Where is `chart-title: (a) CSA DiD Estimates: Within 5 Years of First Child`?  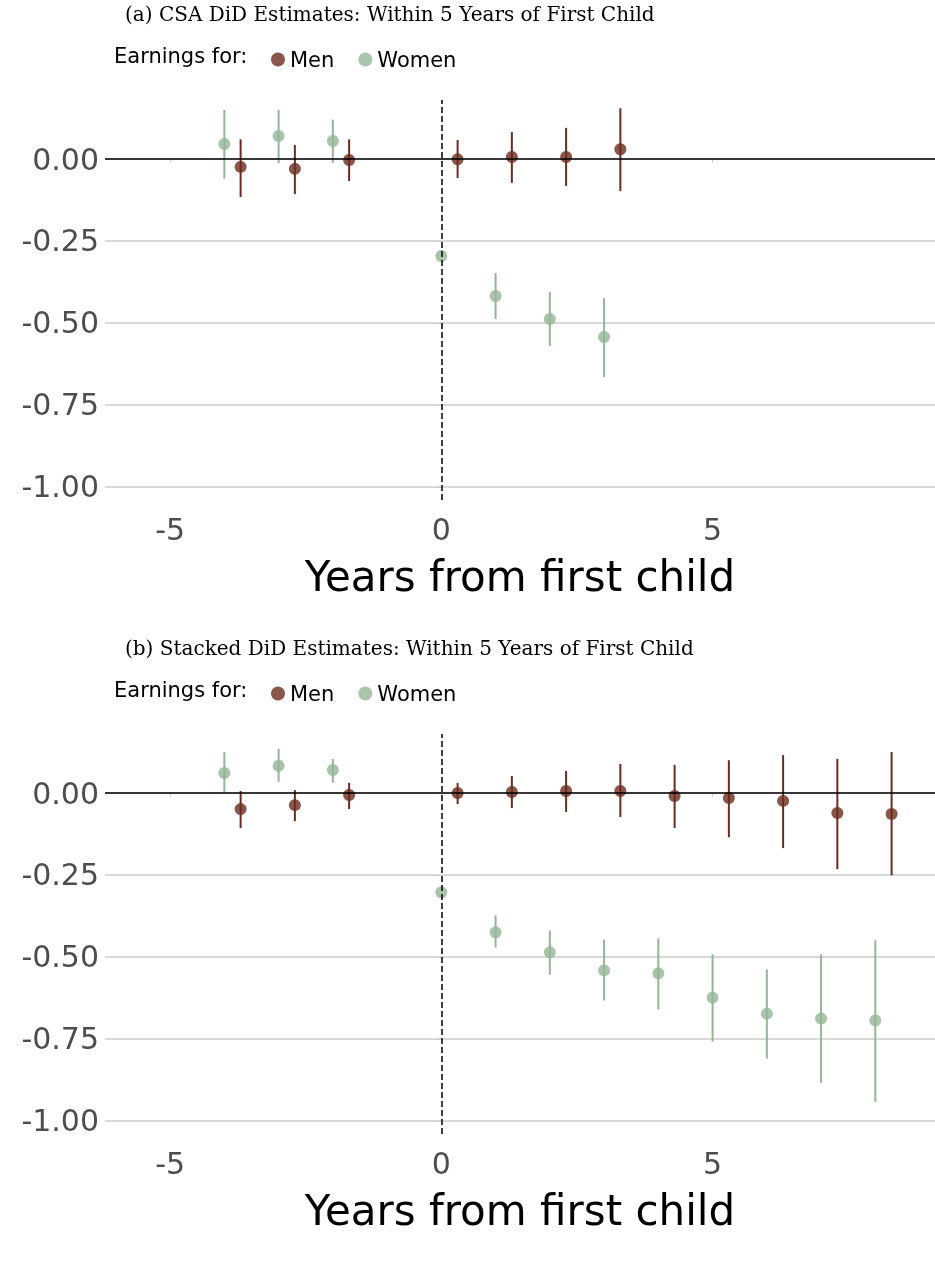
chart-title: (a) CSA DiD Estimates: Within 5 Years of First Child is located at coordinates (390, 14).